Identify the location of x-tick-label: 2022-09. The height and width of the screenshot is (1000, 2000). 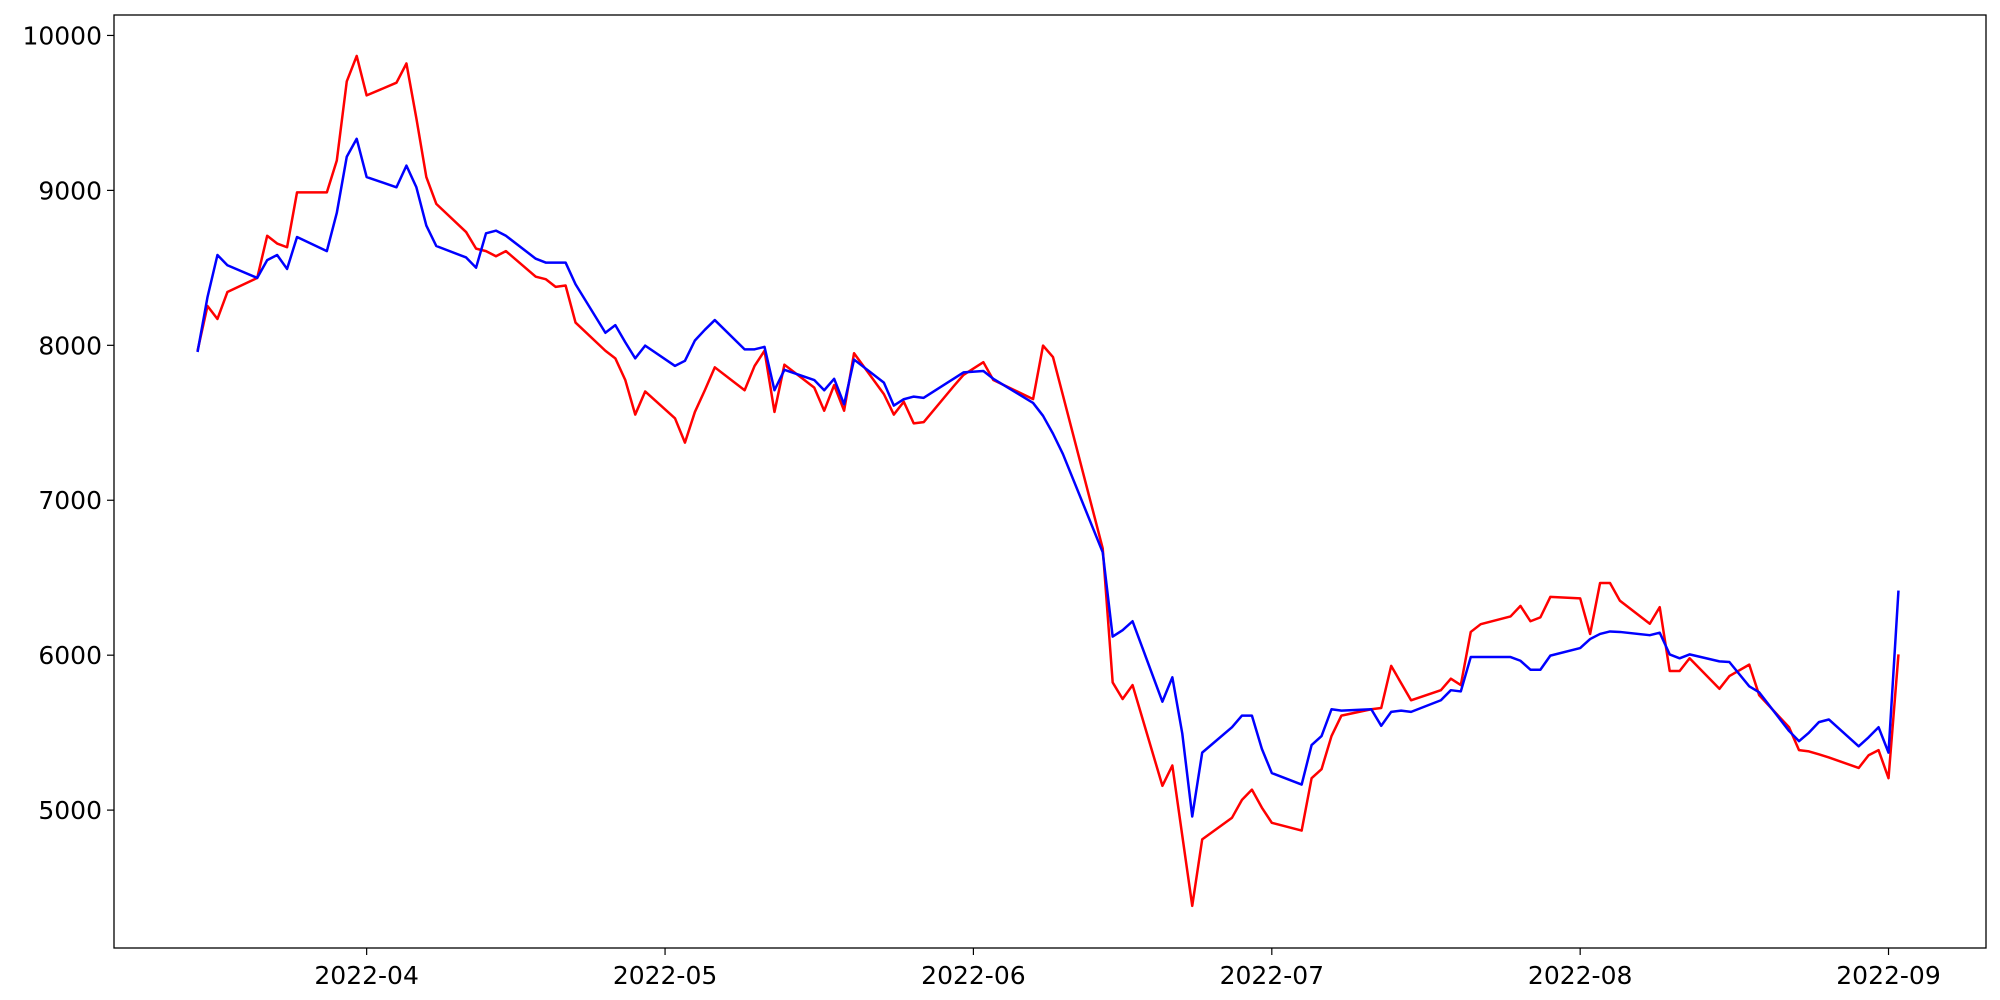
(1888, 975).